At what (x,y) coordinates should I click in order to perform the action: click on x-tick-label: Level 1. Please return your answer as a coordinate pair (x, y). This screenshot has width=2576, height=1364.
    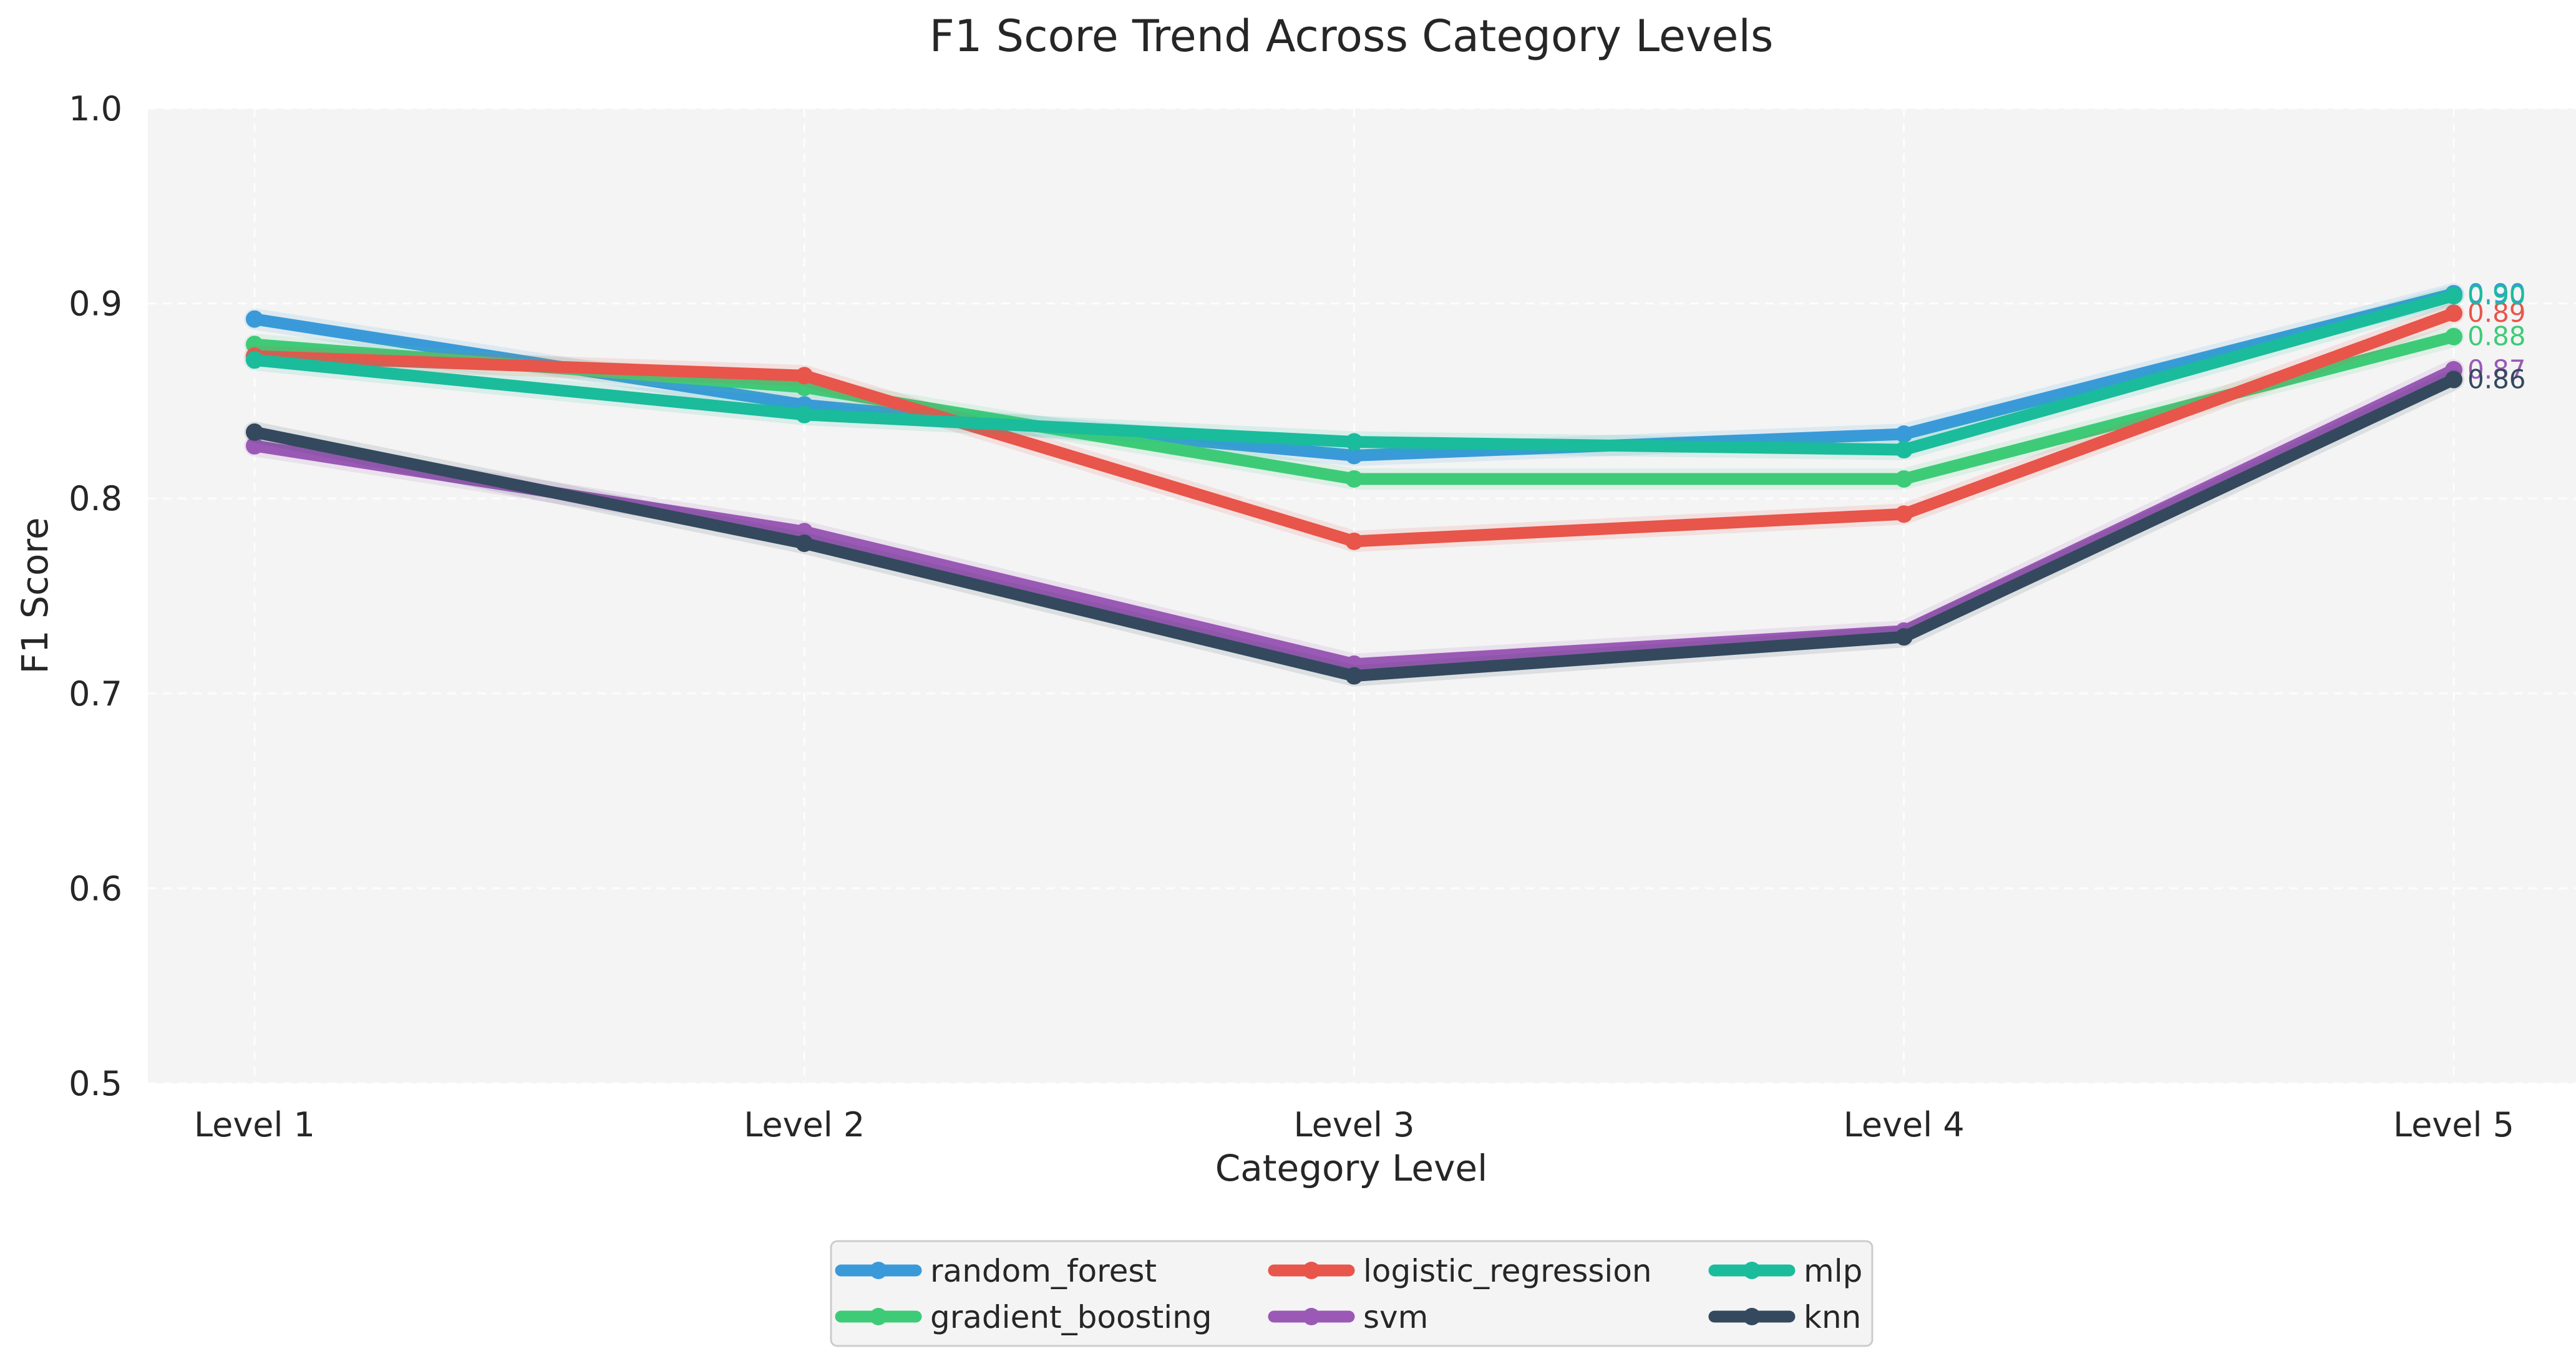
    Looking at the image, I should click on (254, 1124).